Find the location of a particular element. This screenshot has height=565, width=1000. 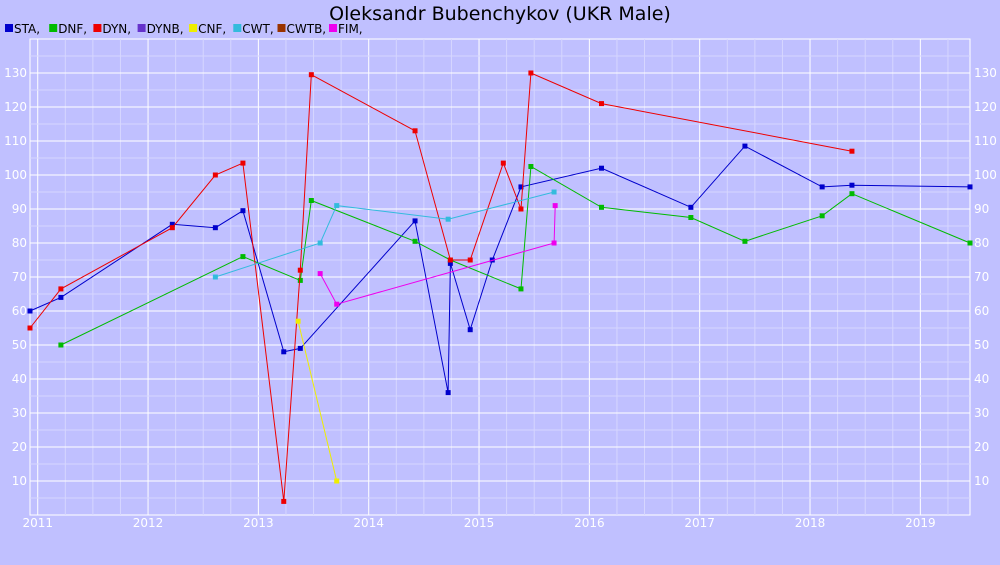

legend-label: CWTB, is located at coordinates (307, 29).